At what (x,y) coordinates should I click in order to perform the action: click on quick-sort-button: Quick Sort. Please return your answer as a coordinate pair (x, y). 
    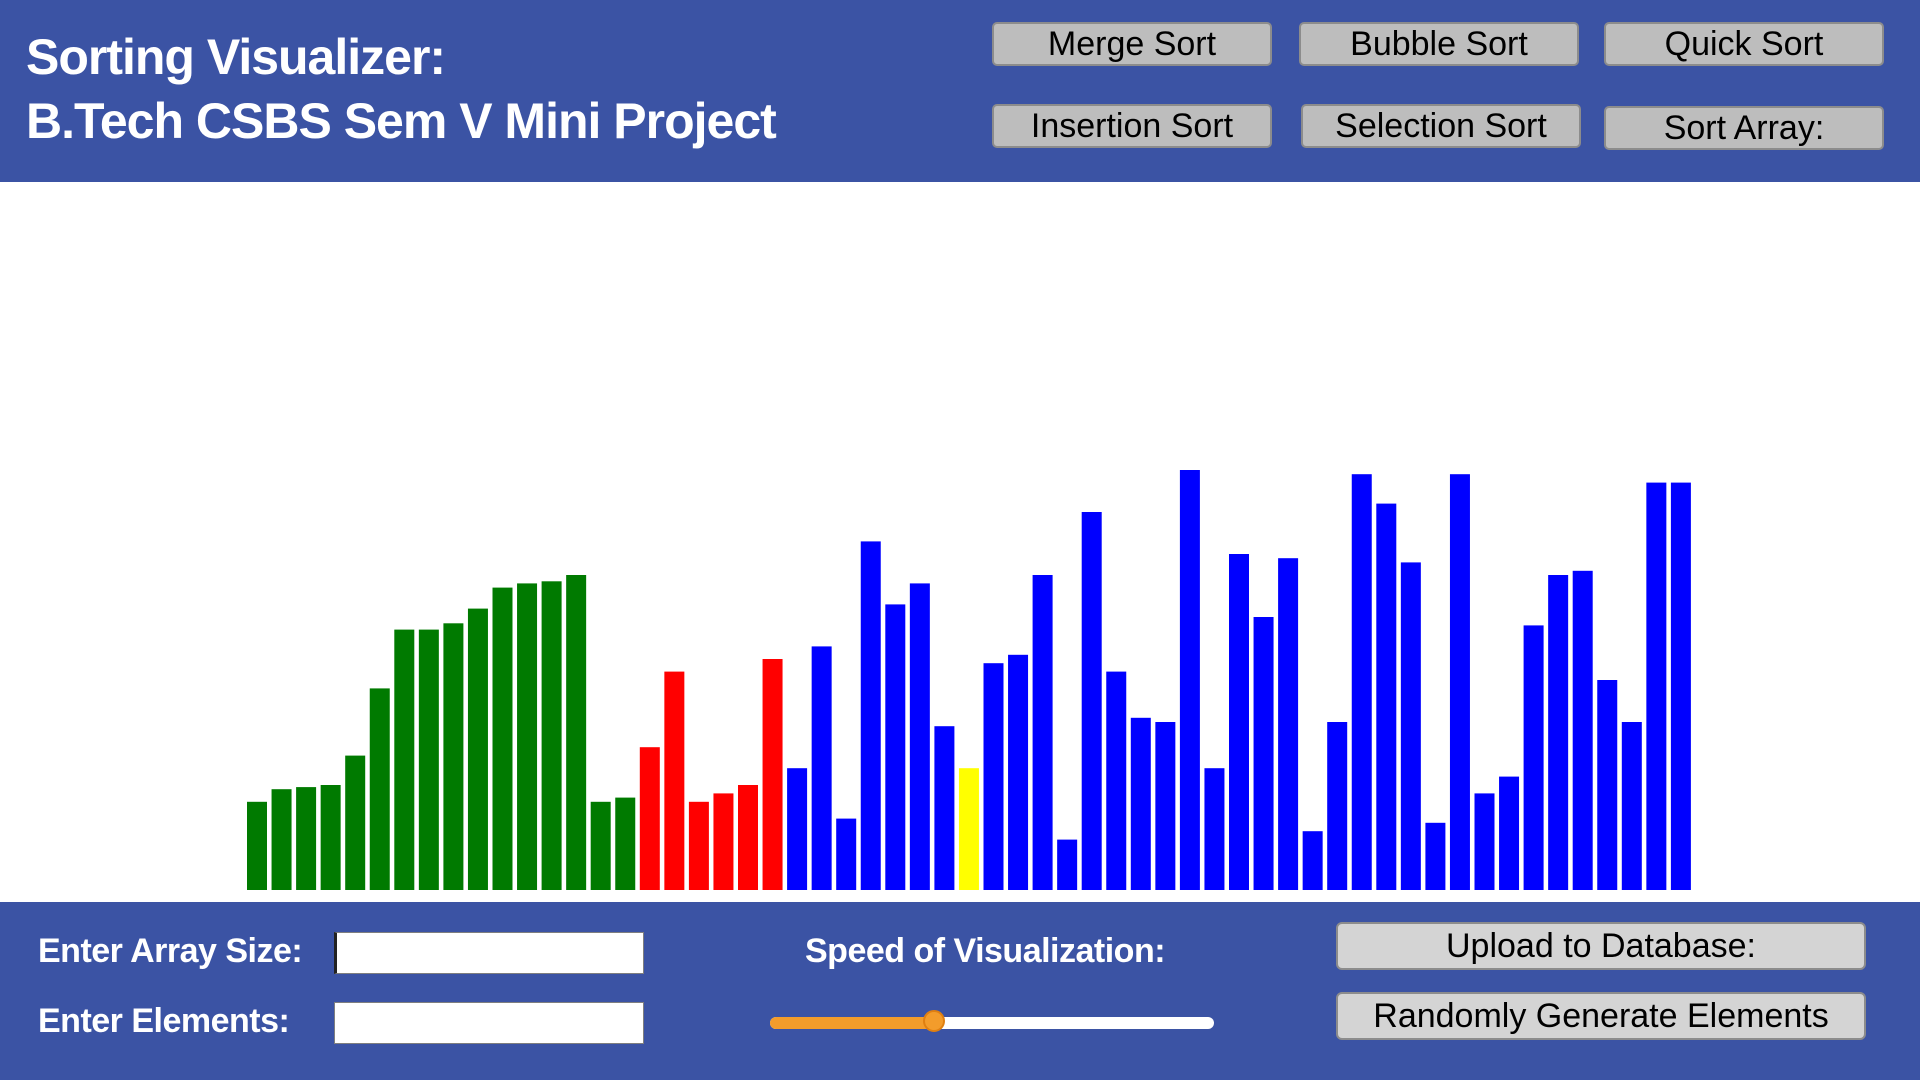
    Looking at the image, I should click on (1744, 44).